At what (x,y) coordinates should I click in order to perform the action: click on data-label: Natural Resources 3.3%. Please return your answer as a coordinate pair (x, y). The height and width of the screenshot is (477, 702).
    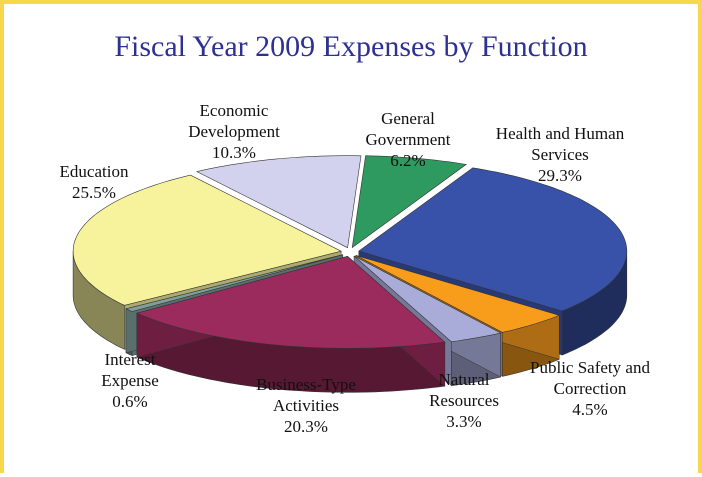
    Looking at the image, I should click on (464, 400).